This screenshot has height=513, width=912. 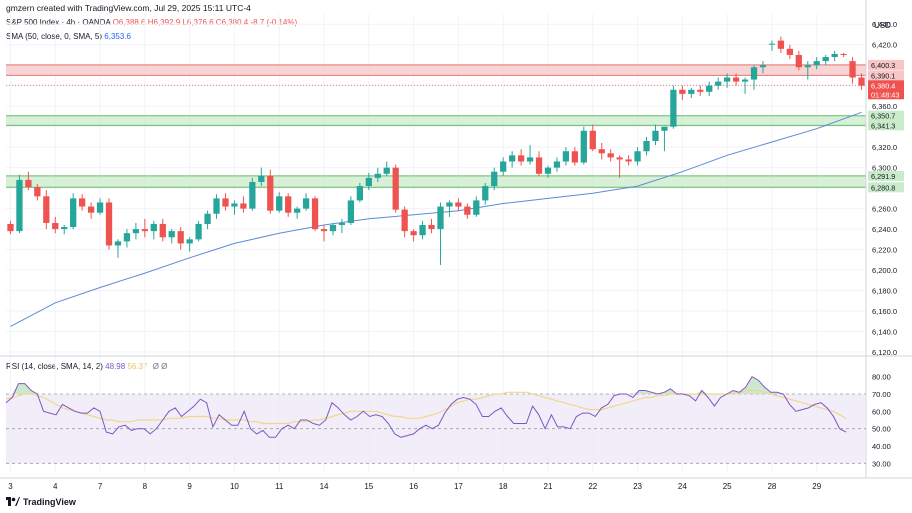 What do you see at coordinates (54, 366) in the screenshot?
I see `rsi-label: RSI (14, close, SMA, 14, 2)` at bounding box center [54, 366].